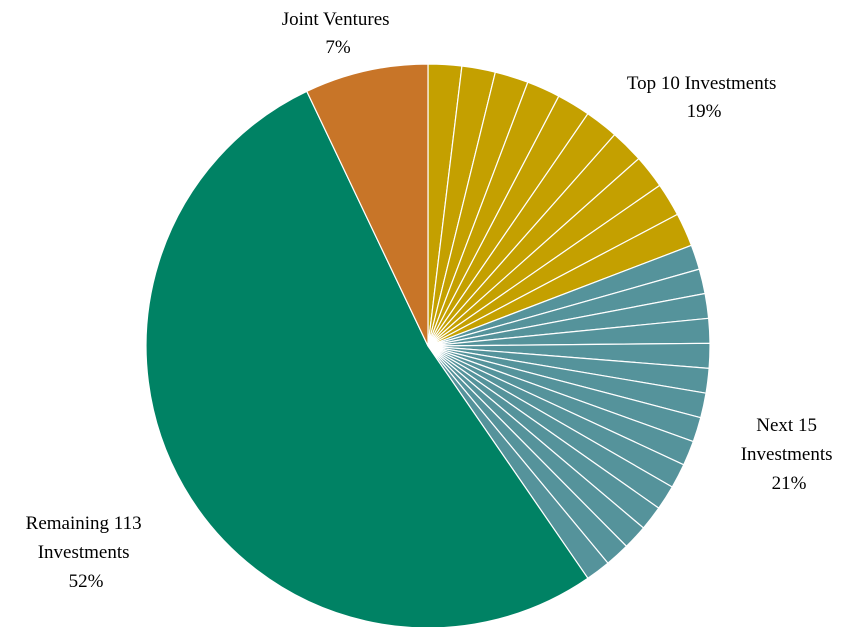 This screenshot has width=850, height=627. I want to click on label-top-10-pct: 19%, so click(704, 111).